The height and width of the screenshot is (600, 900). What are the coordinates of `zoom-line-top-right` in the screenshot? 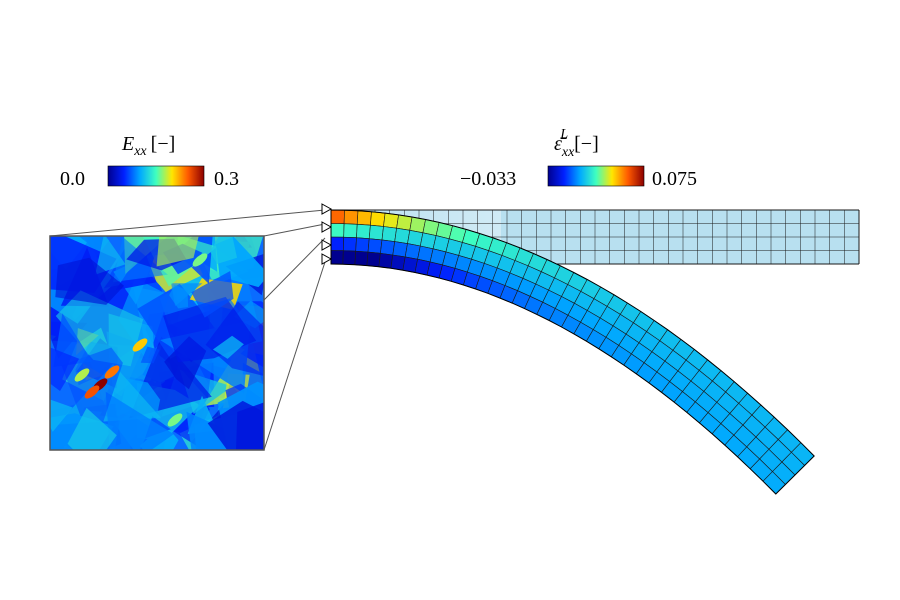 It's located at (294, 230).